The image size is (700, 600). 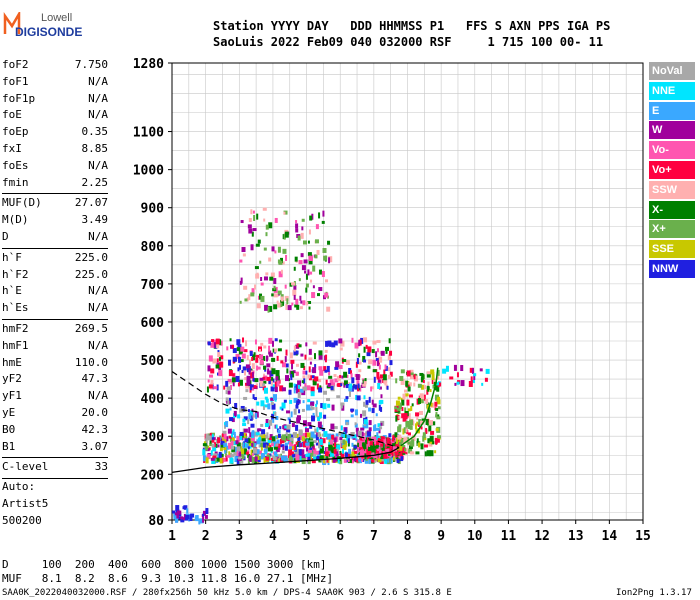 What do you see at coordinates (419, 407) in the screenshot?
I see `x-trace-curve` at bounding box center [419, 407].